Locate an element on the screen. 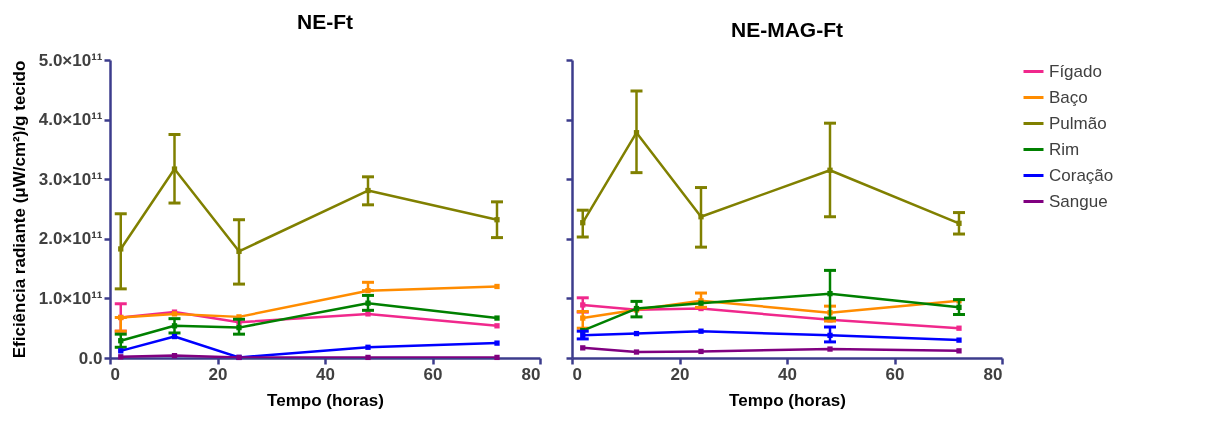 This screenshot has width=1226, height=440. legend-label: Pulmão is located at coordinates (1078, 123).